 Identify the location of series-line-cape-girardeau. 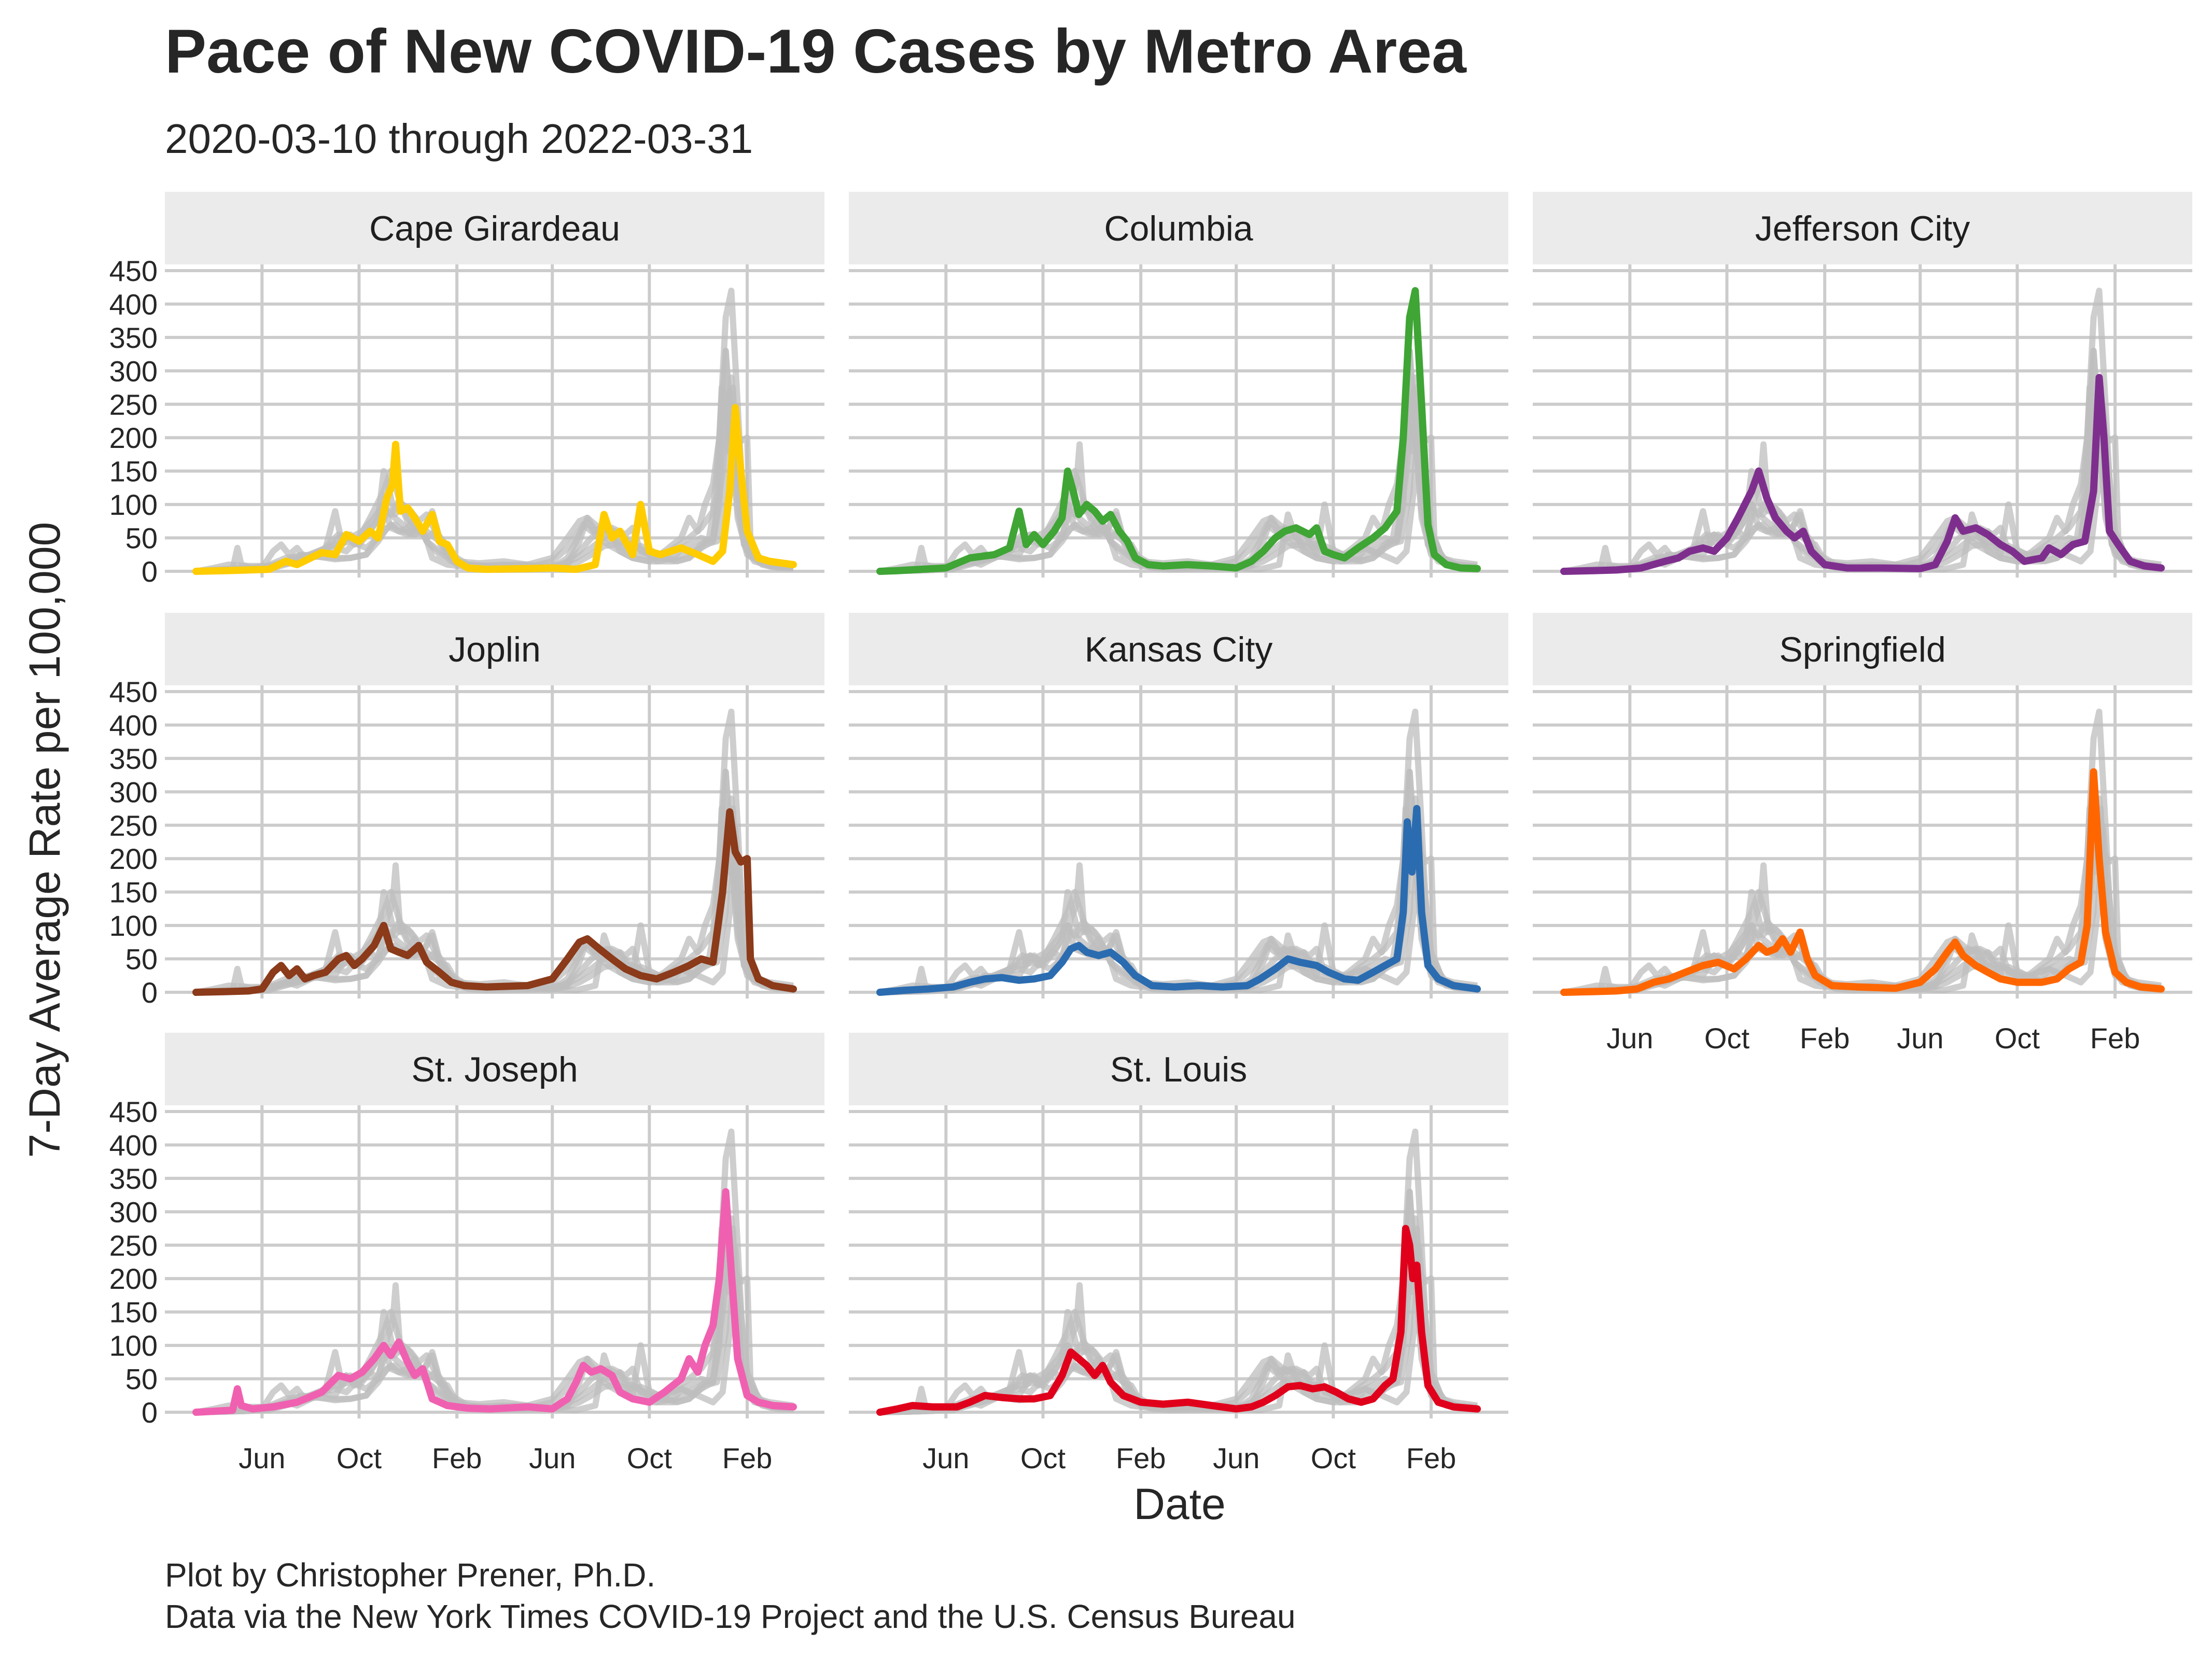
(494, 490).